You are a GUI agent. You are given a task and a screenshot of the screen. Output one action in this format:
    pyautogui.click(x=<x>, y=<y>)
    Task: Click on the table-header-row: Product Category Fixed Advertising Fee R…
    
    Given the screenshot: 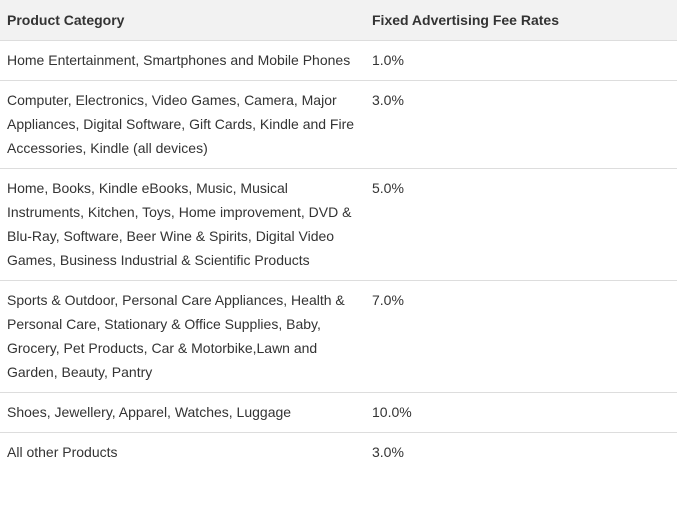 What is the action you would take?
    pyautogui.click(x=338, y=20)
    